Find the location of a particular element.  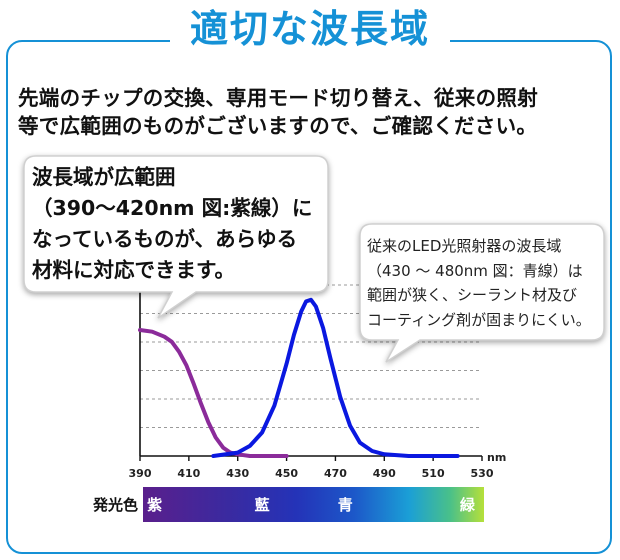

x-tick-label: 390 is located at coordinates (140, 473).